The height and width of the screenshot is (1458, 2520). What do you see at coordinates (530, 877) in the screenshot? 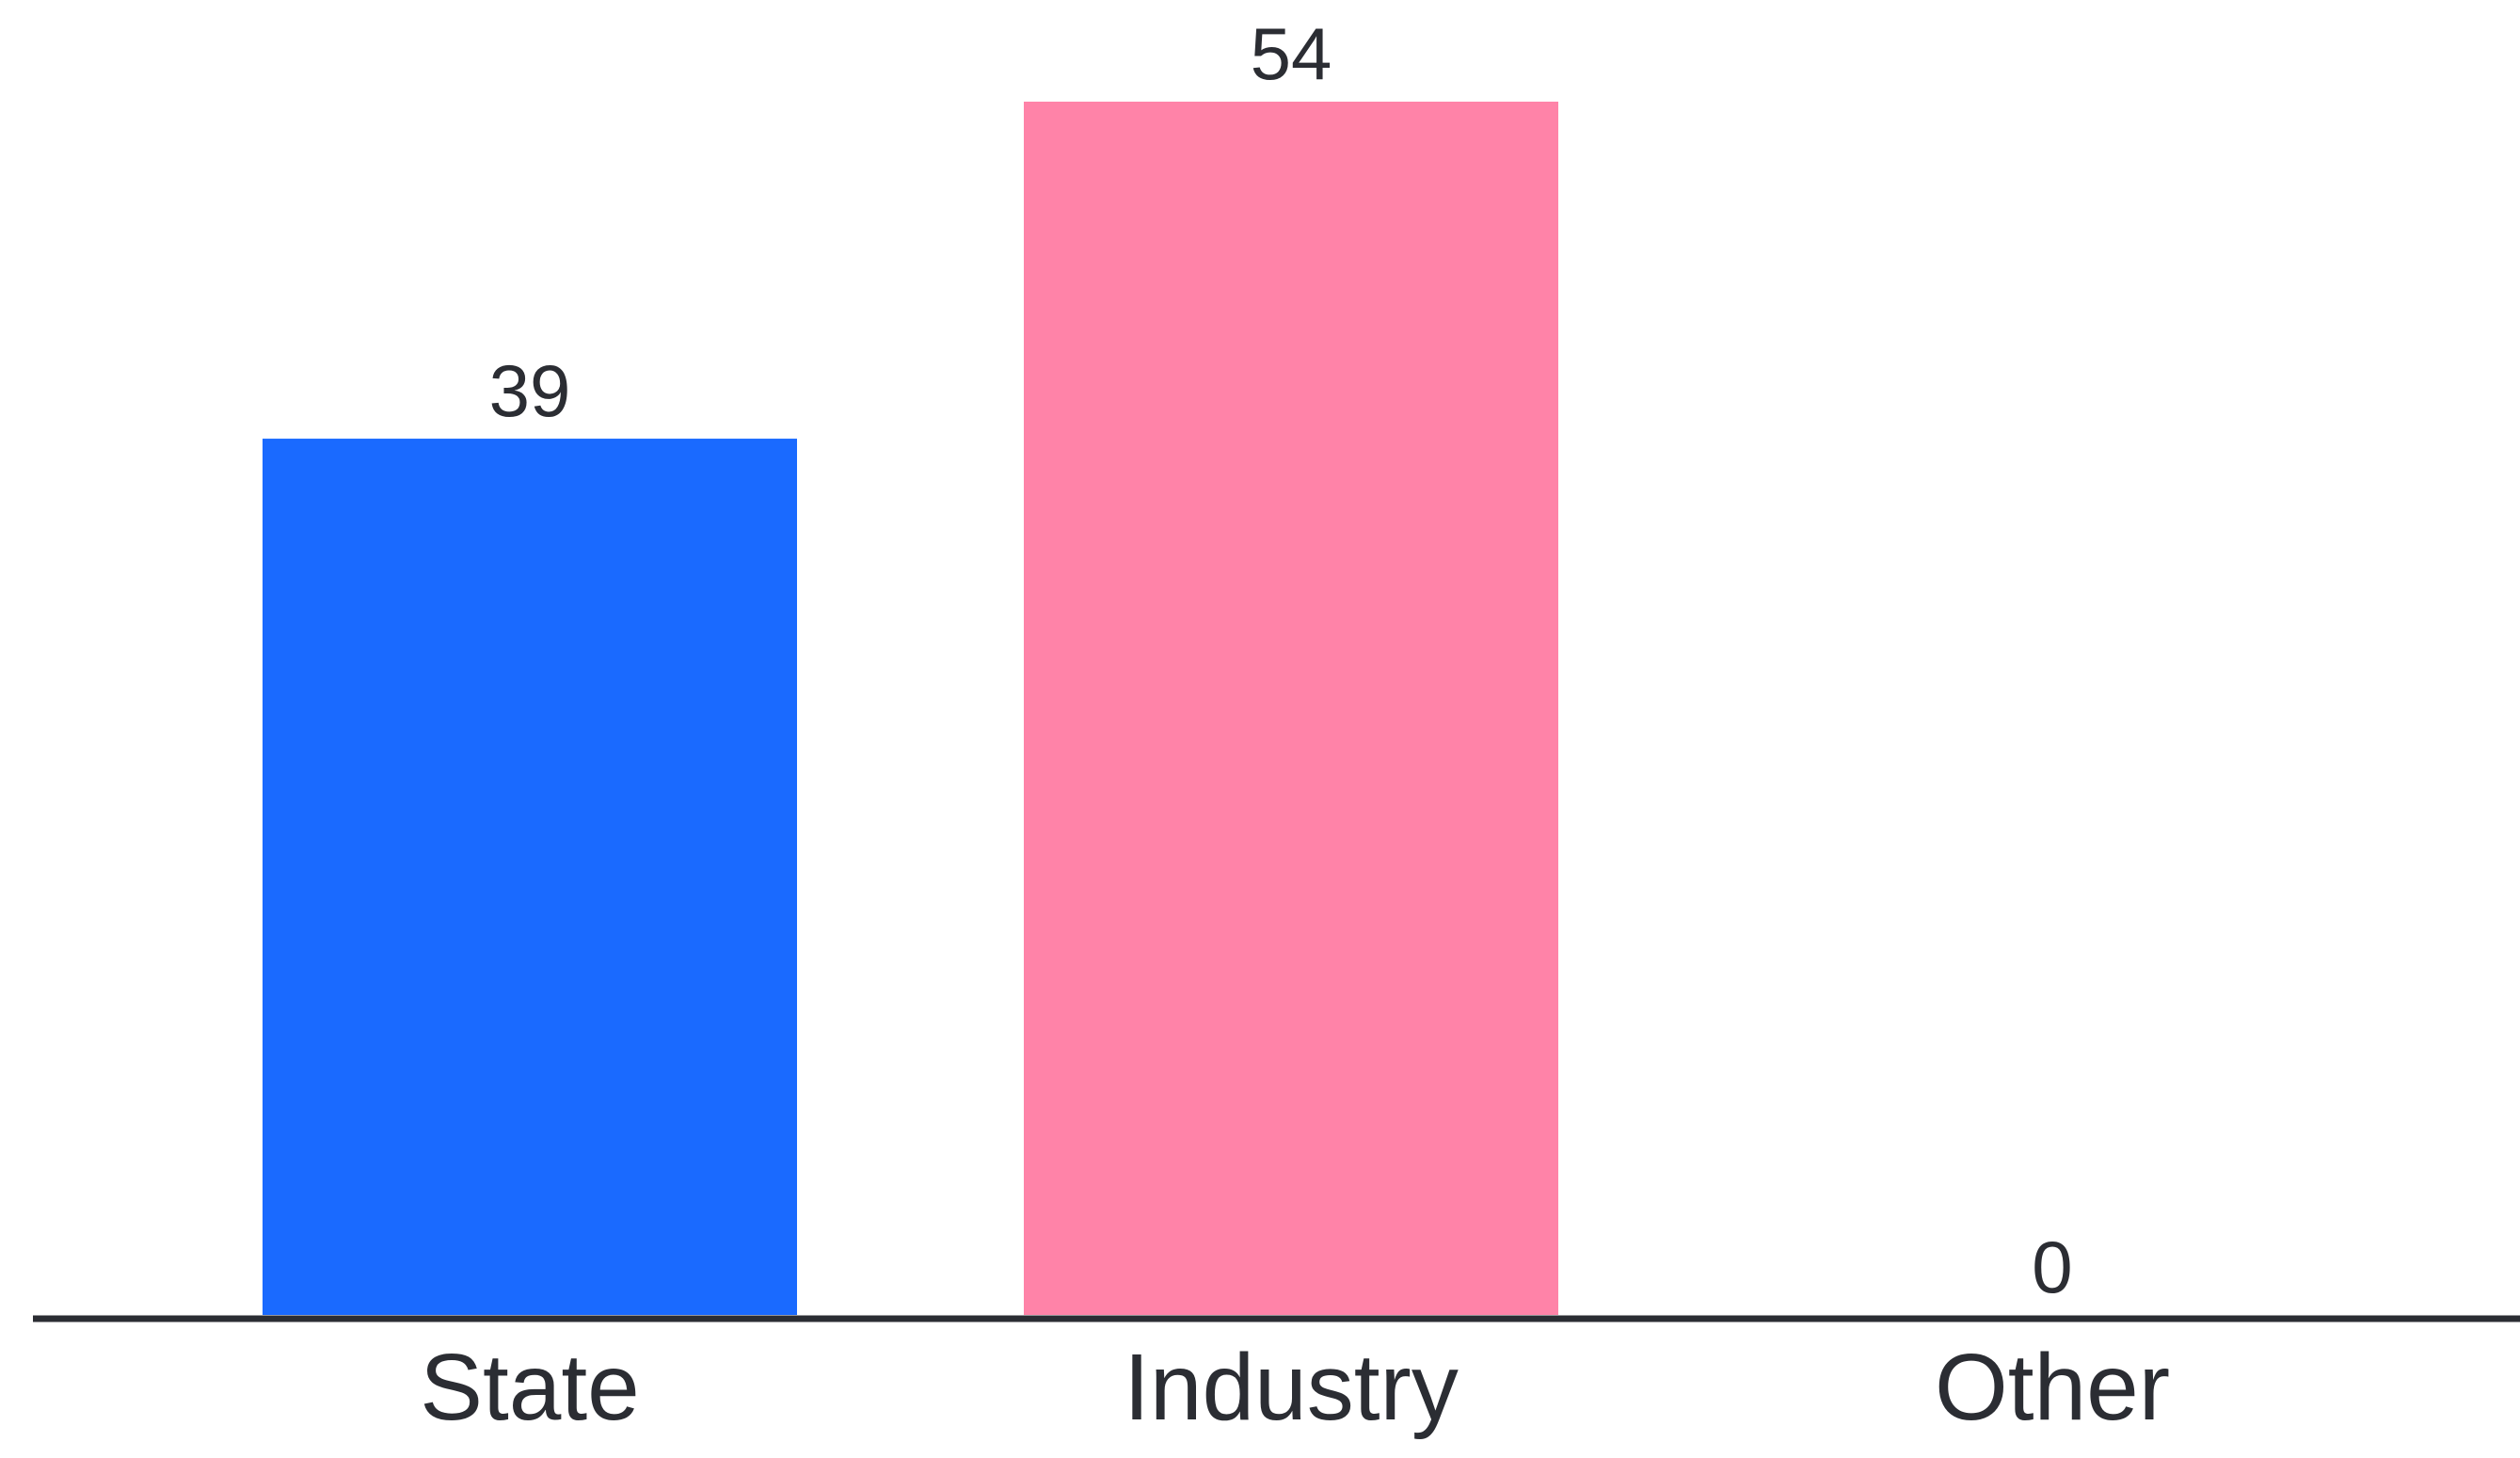
I see `bar-state` at bounding box center [530, 877].